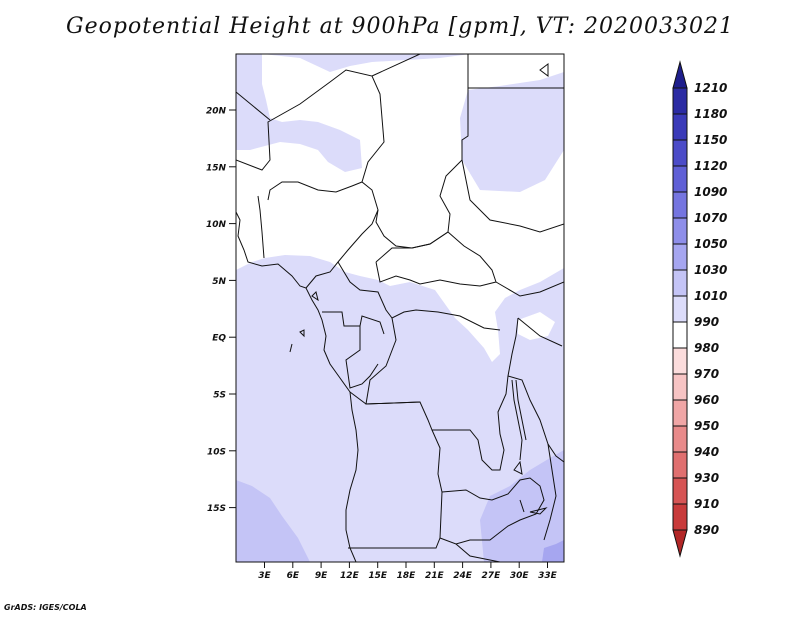  What do you see at coordinates (706, 478) in the screenshot?
I see `colorbar-label: 930` at bounding box center [706, 478].